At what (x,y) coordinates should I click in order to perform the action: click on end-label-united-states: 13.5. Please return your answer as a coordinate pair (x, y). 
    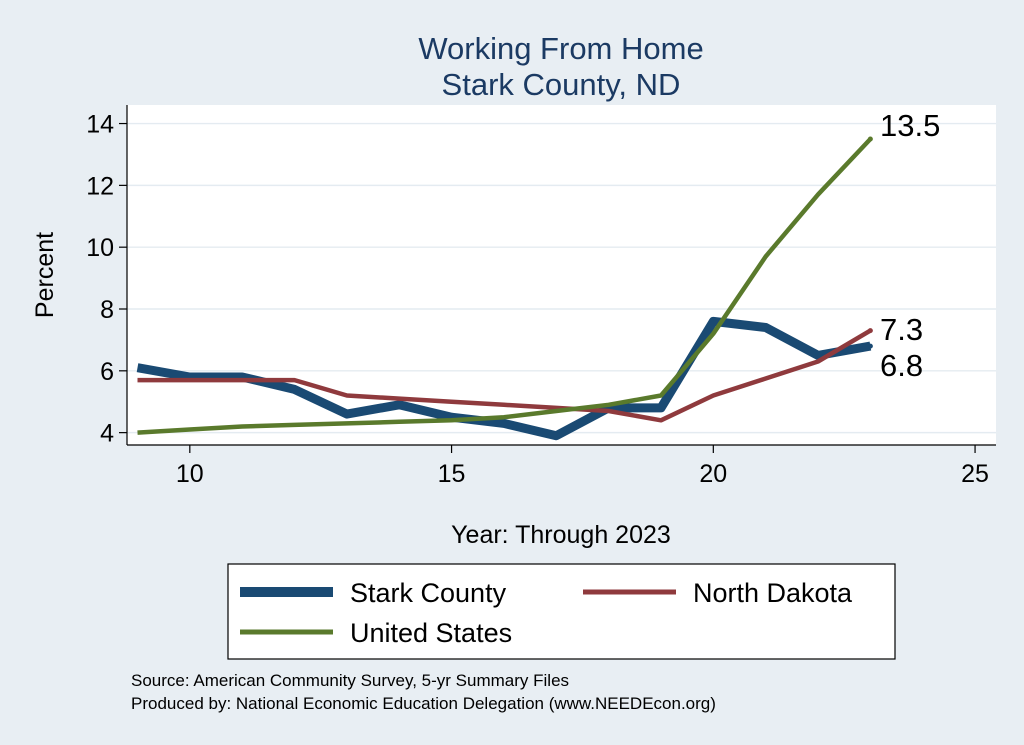
    Looking at the image, I should click on (910, 125).